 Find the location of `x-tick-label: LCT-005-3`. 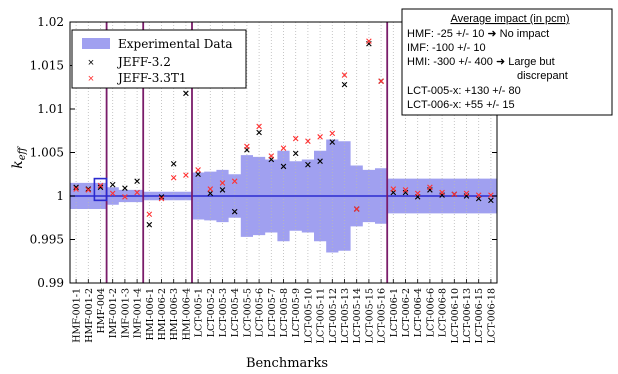

x-tick-label: LCT-005-3 is located at coordinates (223, 312).